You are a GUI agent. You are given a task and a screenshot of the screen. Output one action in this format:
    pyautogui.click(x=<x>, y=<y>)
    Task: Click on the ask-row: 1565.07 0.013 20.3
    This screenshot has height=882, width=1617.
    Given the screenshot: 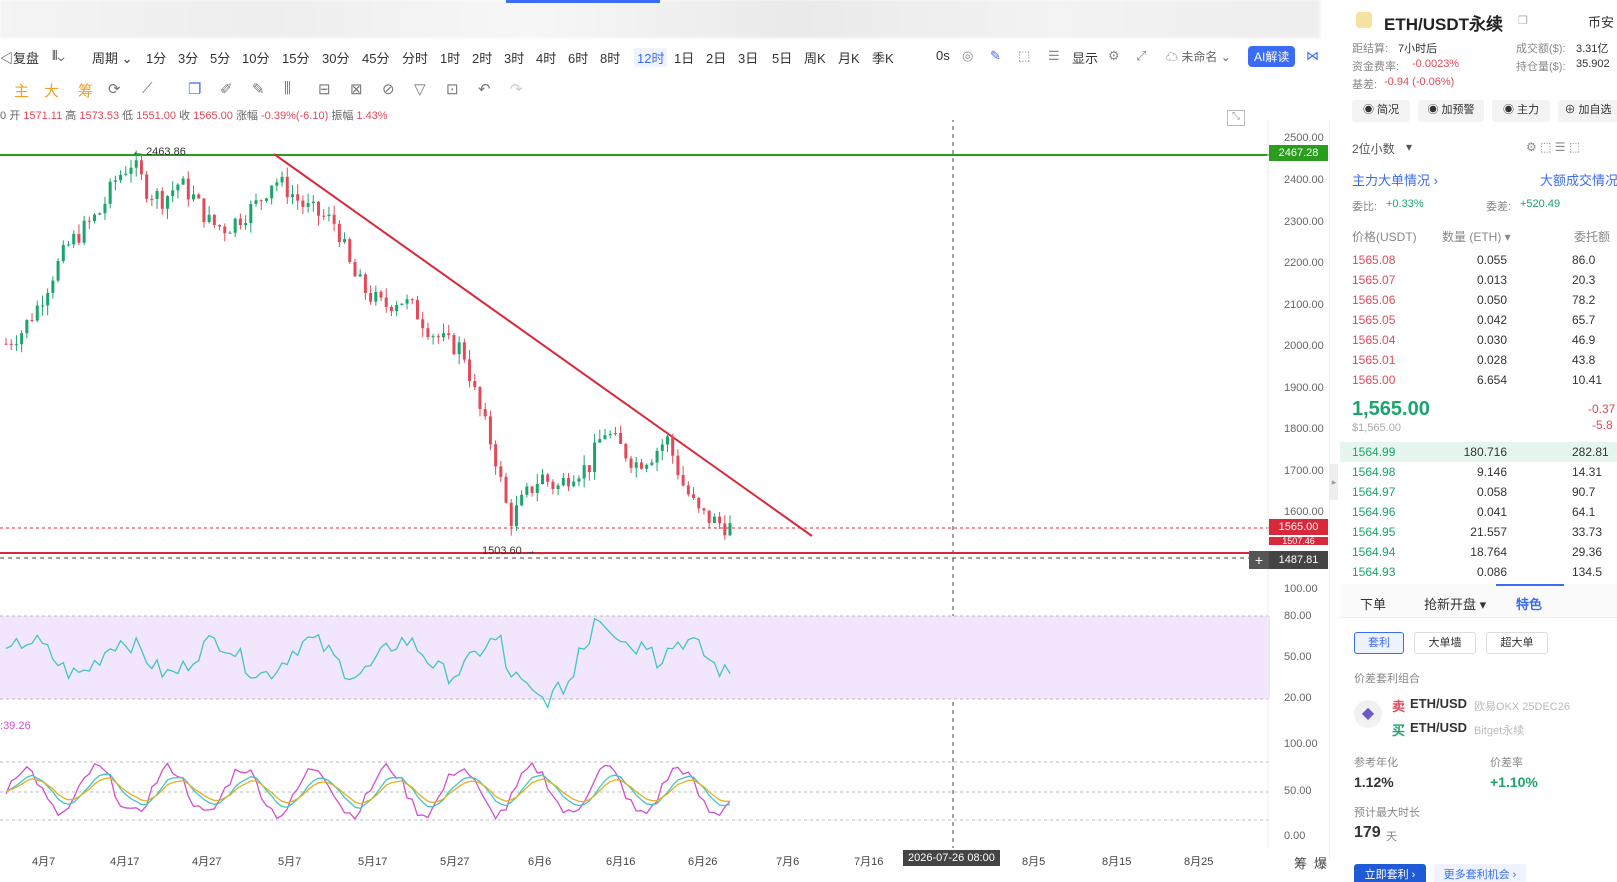 What is the action you would take?
    pyautogui.click(x=1484, y=280)
    